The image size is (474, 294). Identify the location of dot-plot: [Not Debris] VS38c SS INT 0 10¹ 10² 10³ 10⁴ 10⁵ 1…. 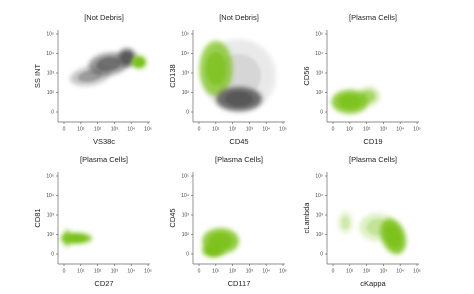
(92, 79).